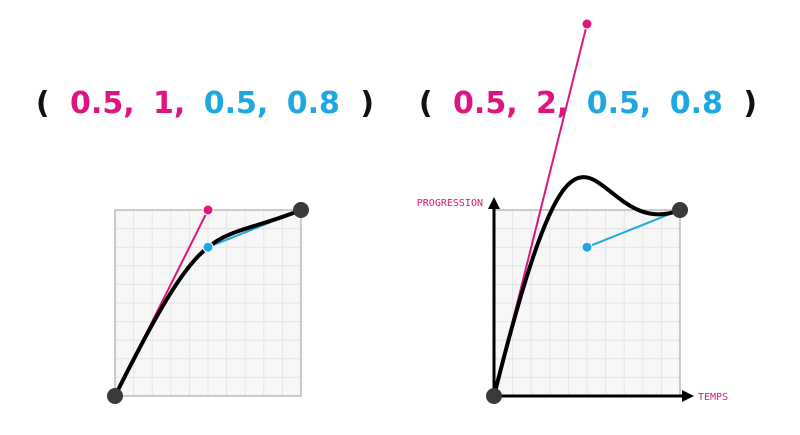 The width and height of the screenshot is (800, 435). I want to click on title-right: ( 0.5, 2, 0.5, 0.8 ), so click(588, 103).